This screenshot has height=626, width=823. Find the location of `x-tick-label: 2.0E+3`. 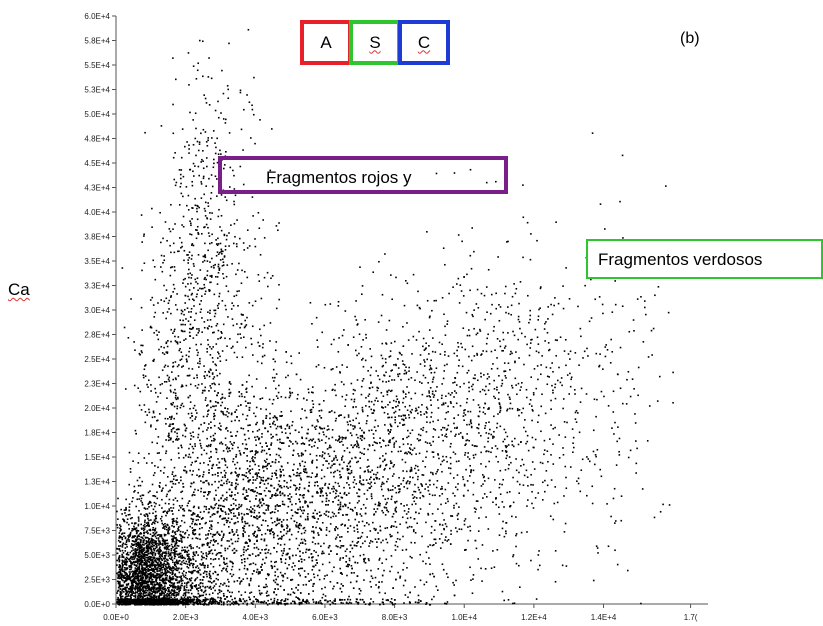

x-tick-label: 2.0E+3 is located at coordinates (186, 617).